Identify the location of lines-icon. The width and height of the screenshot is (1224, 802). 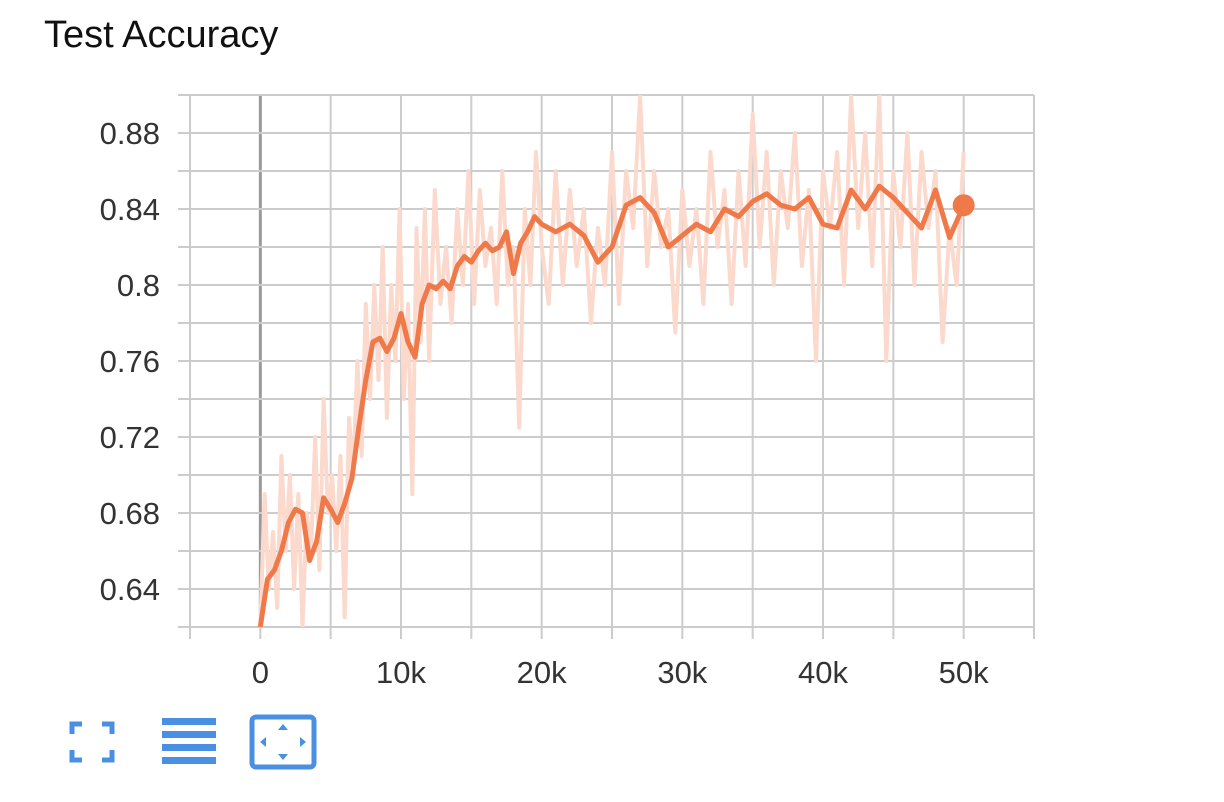
(189, 741).